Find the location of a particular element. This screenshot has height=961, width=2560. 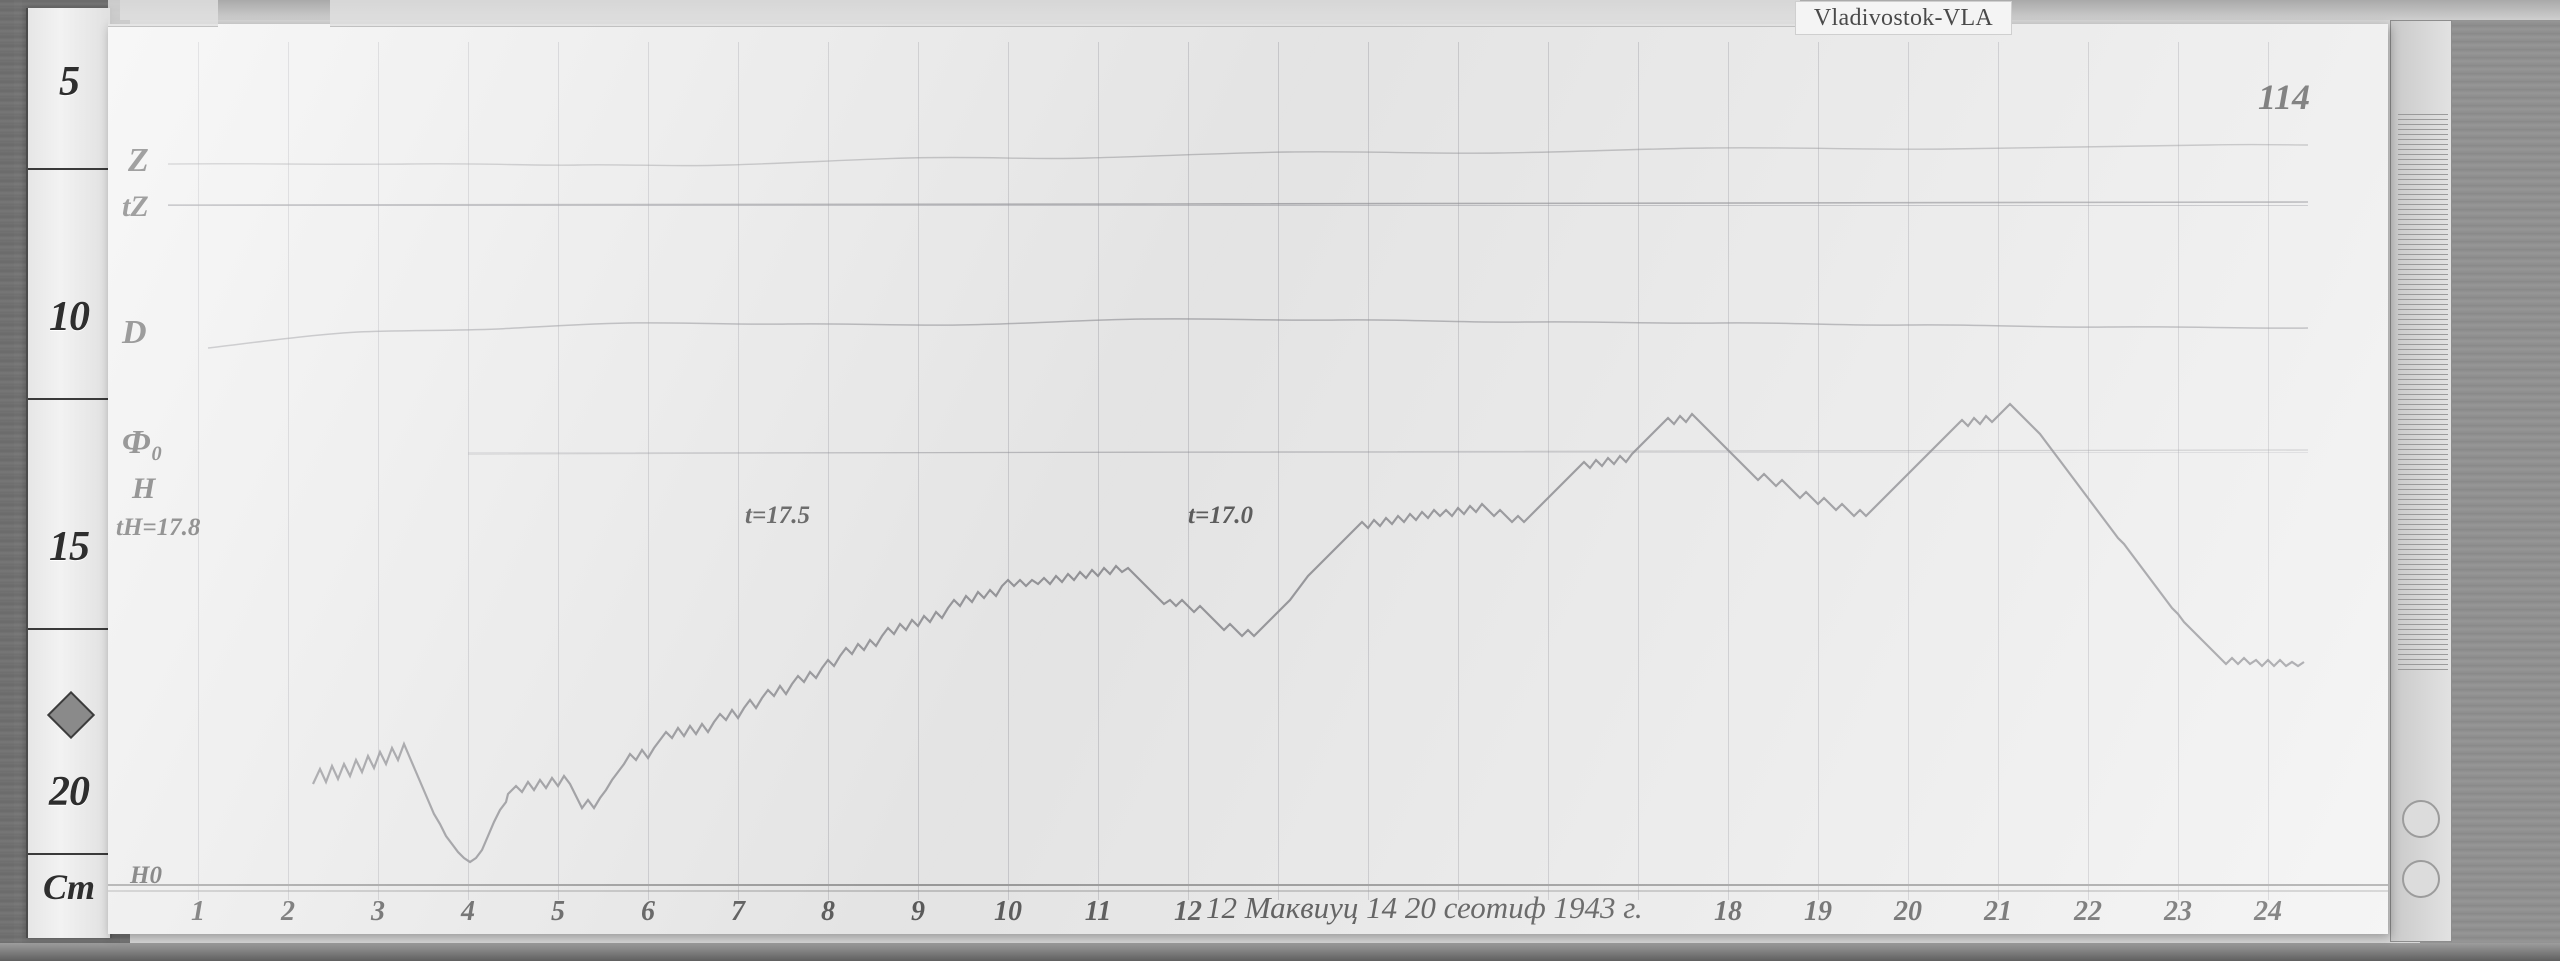

hour-tick-4: 4 is located at coordinates (468, 911).